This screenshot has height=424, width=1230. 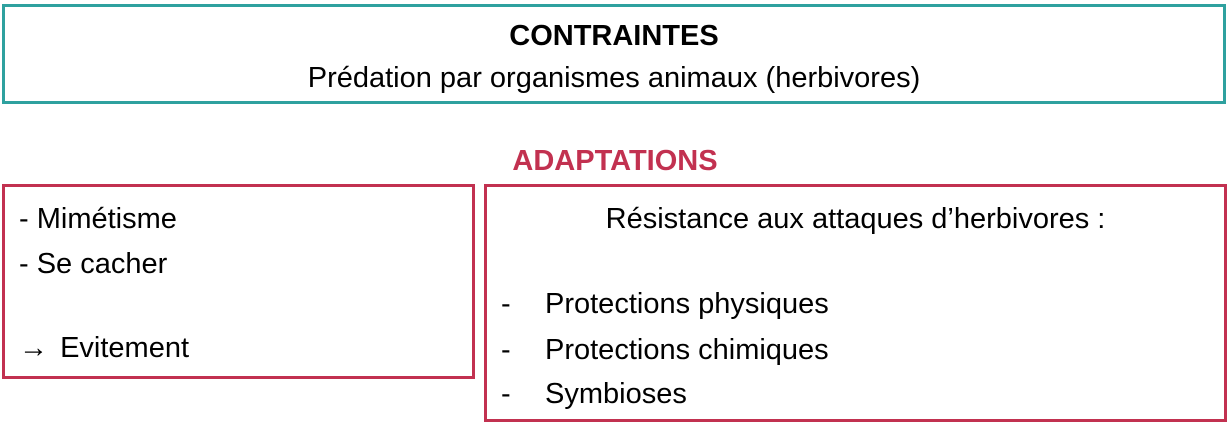 I want to click on avoidance-item-mimetism: - Mimétisme, so click(x=98, y=219).